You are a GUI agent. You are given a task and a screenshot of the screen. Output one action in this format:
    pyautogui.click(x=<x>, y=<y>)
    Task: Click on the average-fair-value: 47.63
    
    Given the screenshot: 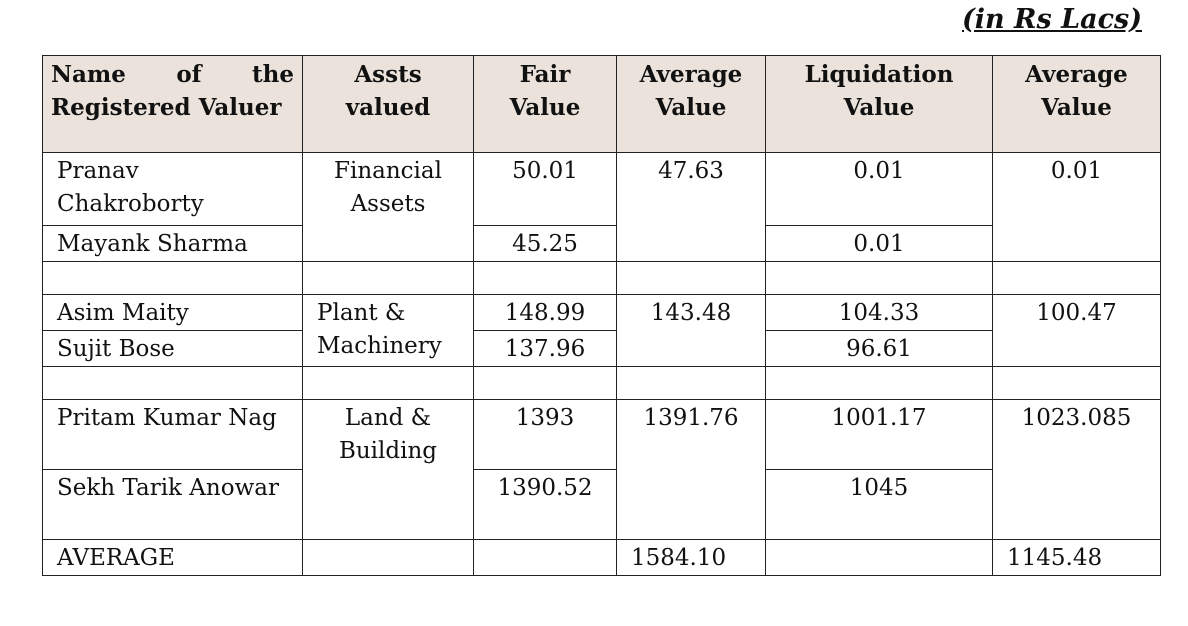 What is the action you would take?
    pyautogui.click(x=691, y=207)
    